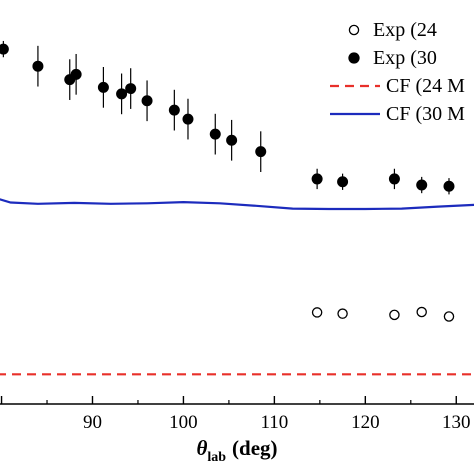 The width and height of the screenshot is (474, 474). I want to click on x-axis-label-unit: (deg), so click(255, 448).